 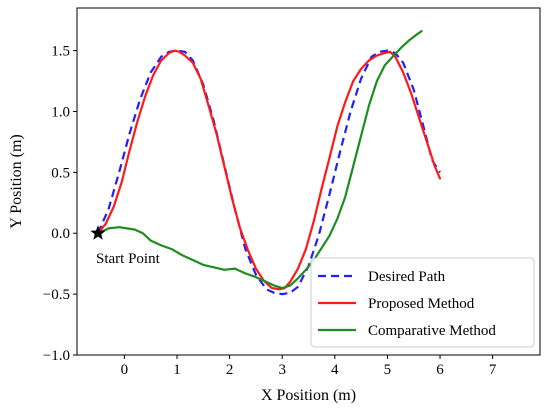 I want to click on legend-label-0: Desired Path, so click(x=407, y=277).